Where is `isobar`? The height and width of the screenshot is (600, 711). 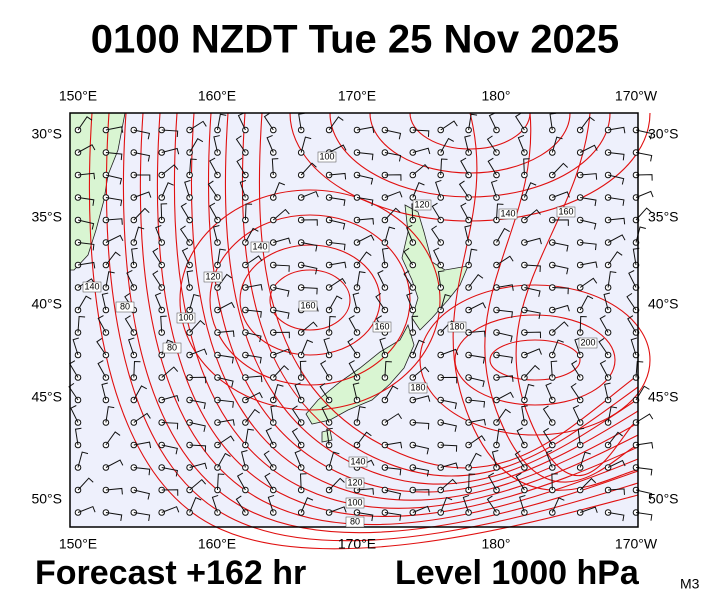 isobar is located at coordinates (310, 300).